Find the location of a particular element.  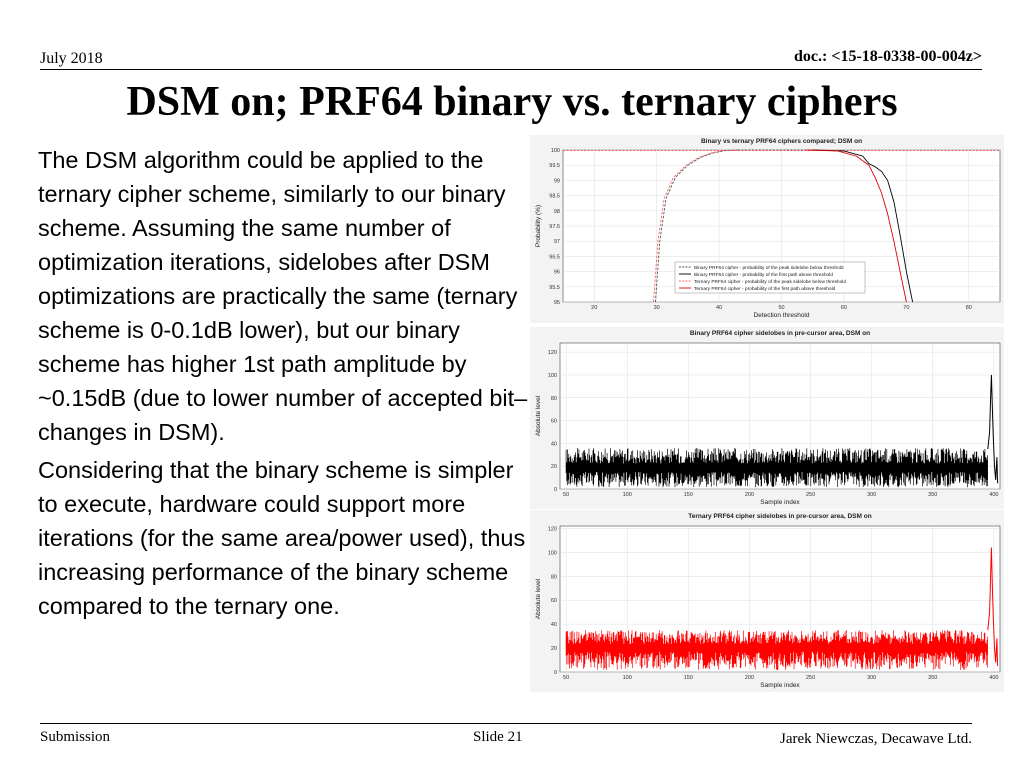

binary-sidelobe-chart-y-tick-label: 80 is located at coordinates (554, 399).